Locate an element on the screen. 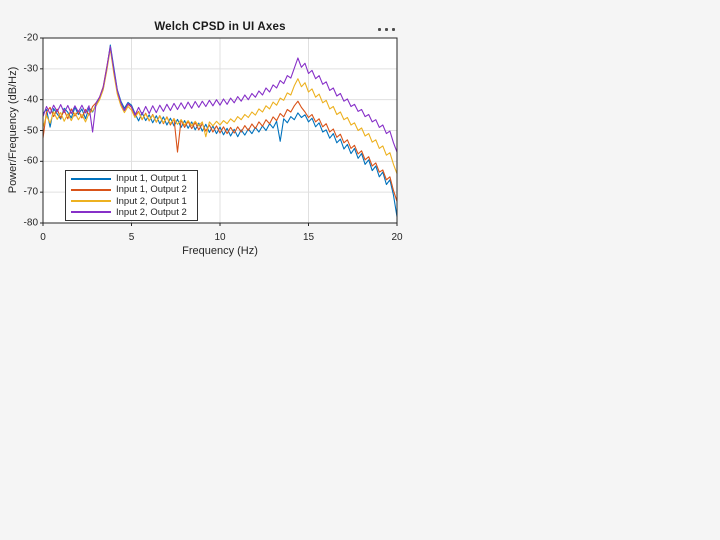 The height and width of the screenshot is (540, 720). y-tick-label: -80 is located at coordinates (30, 223).